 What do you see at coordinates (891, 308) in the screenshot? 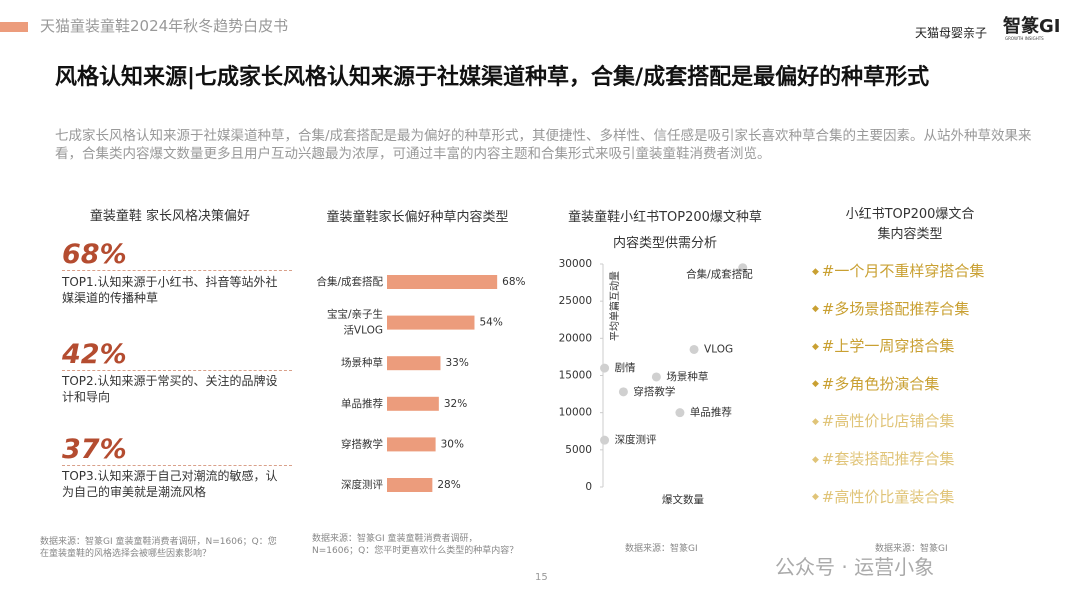
I see `collection-item: #多场景搭配推荐合集` at bounding box center [891, 308].